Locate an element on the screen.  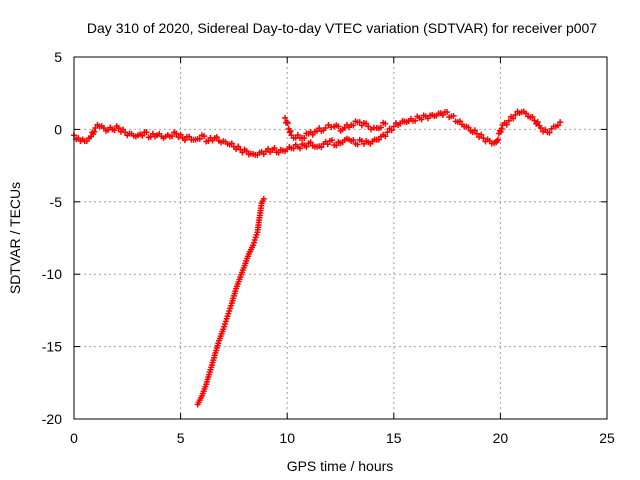
y-tick-label: -5 is located at coordinates (56, 202).